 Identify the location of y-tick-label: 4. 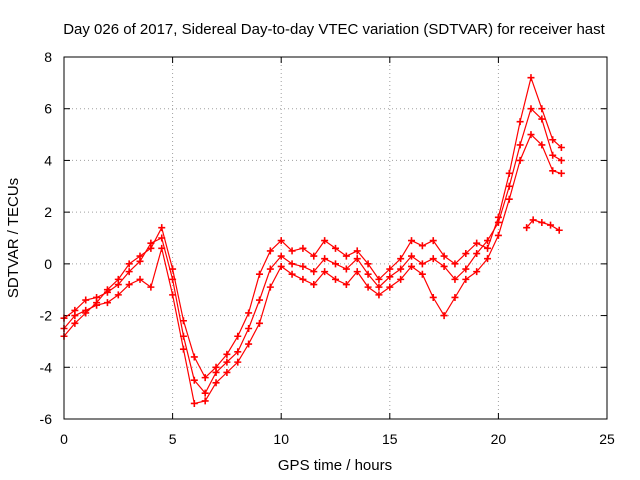
(48, 160).